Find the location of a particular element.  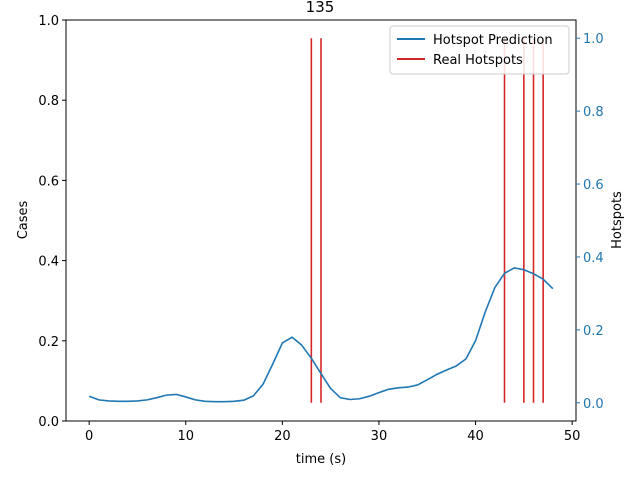

y-tick-label-left: 1.0 is located at coordinates (48, 21).